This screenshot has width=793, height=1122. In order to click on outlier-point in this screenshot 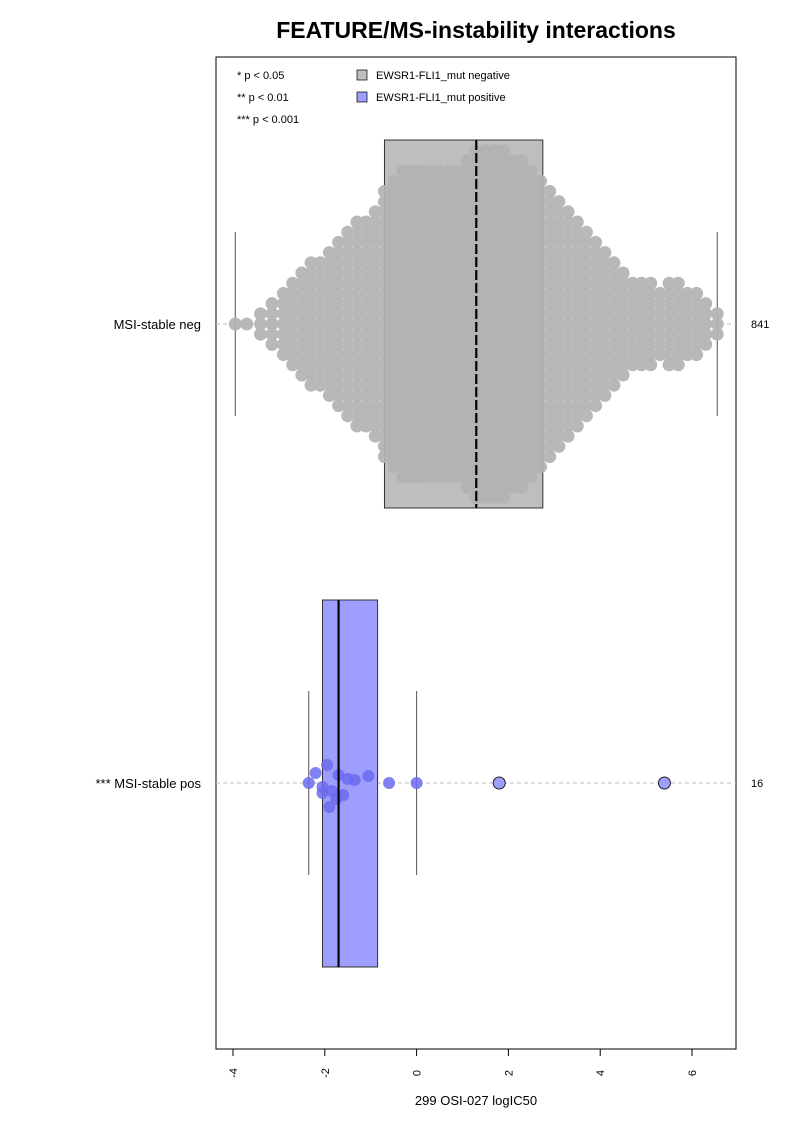, I will do `click(499, 783)`.